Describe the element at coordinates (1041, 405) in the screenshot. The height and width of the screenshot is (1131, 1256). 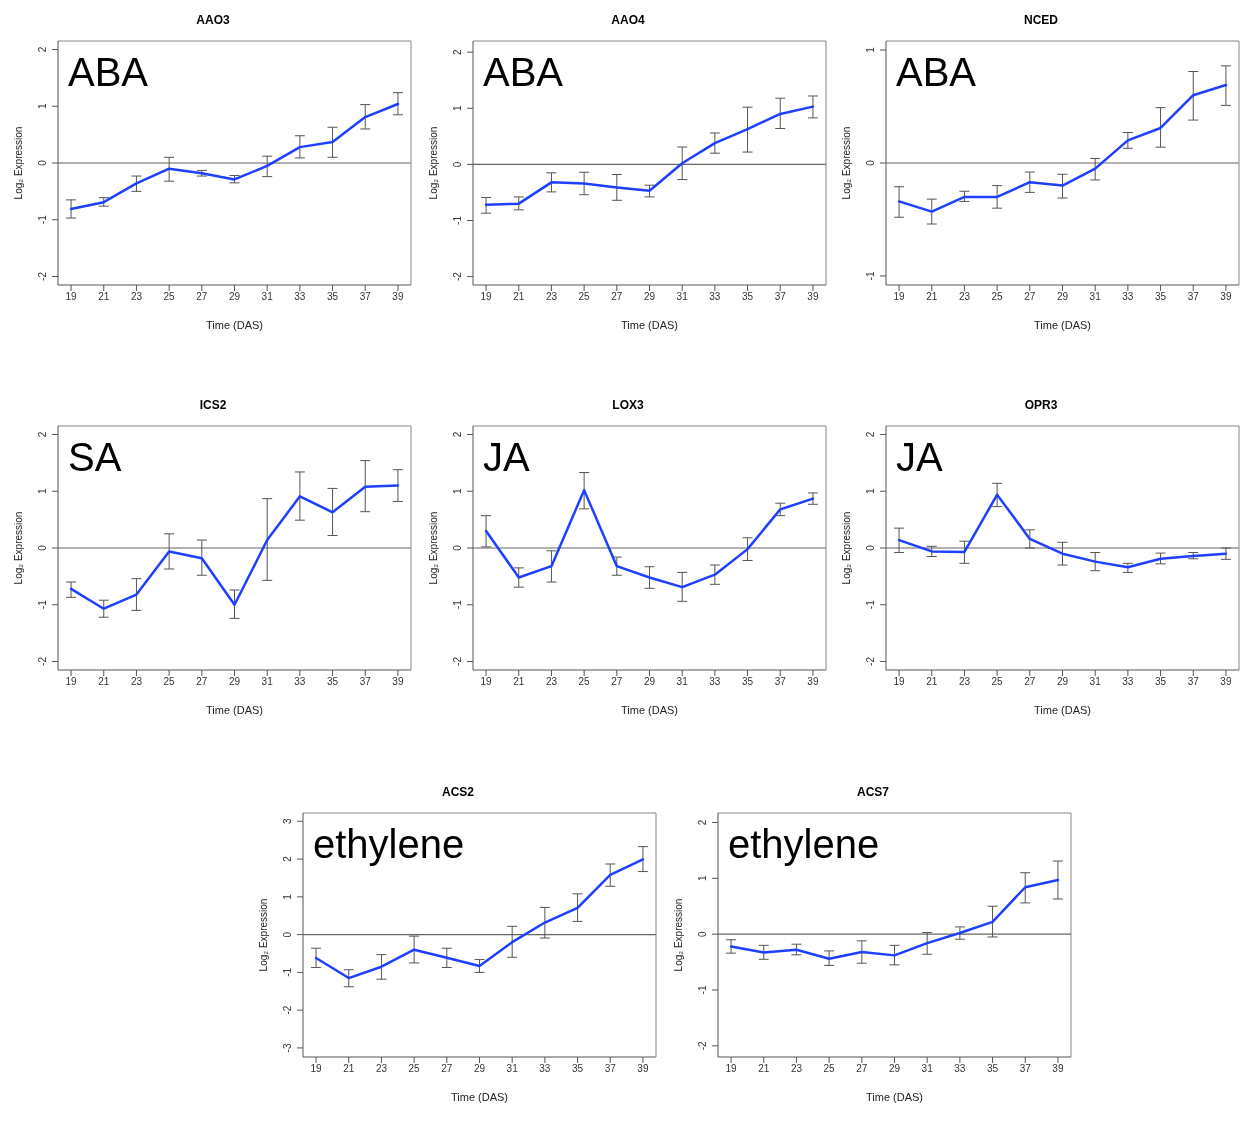
I see `chart-title: OPR3` at that location.